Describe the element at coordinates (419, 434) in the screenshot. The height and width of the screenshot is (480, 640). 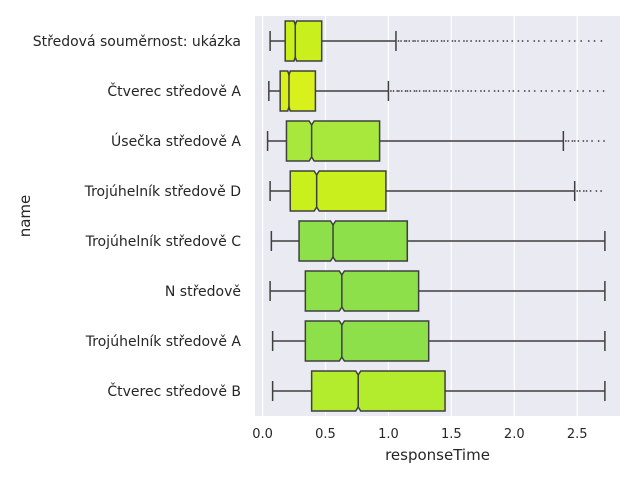
I see `x-axis-ticks: 0.0 0.5 1.0 1.5 2.0 2.5` at that location.